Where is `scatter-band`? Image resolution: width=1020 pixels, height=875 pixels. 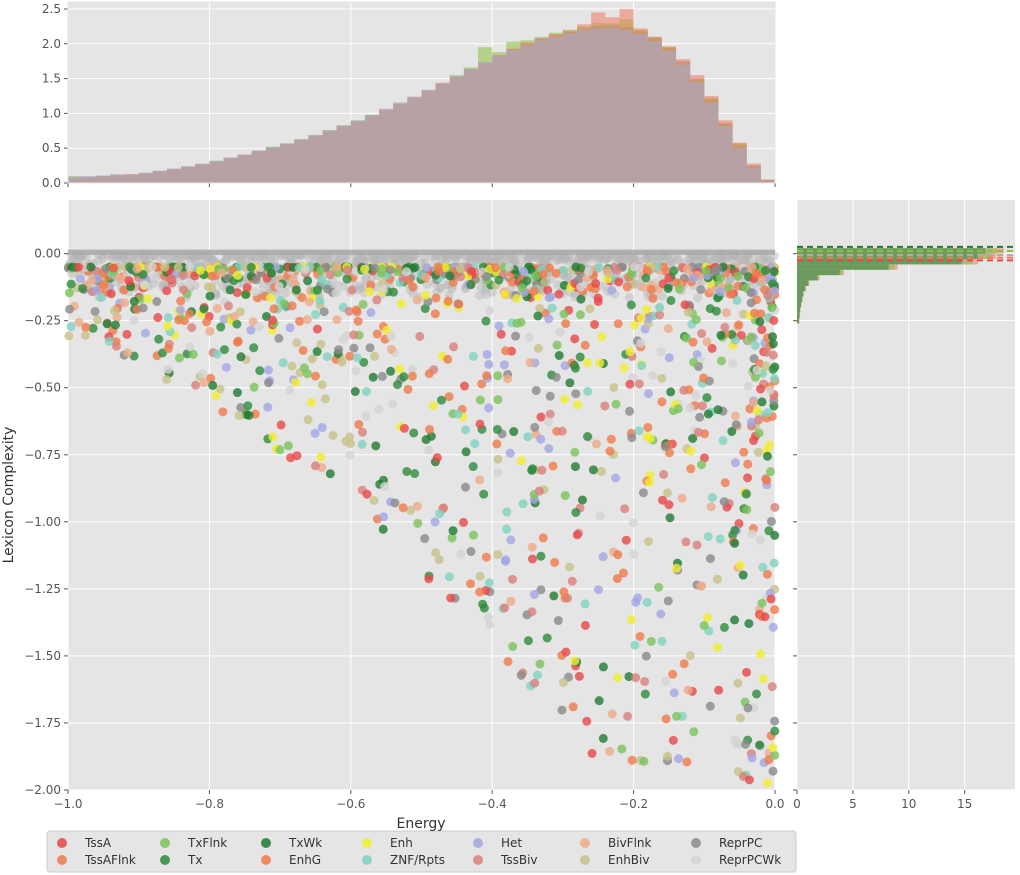
scatter-band is located at coordinates (421, 252).